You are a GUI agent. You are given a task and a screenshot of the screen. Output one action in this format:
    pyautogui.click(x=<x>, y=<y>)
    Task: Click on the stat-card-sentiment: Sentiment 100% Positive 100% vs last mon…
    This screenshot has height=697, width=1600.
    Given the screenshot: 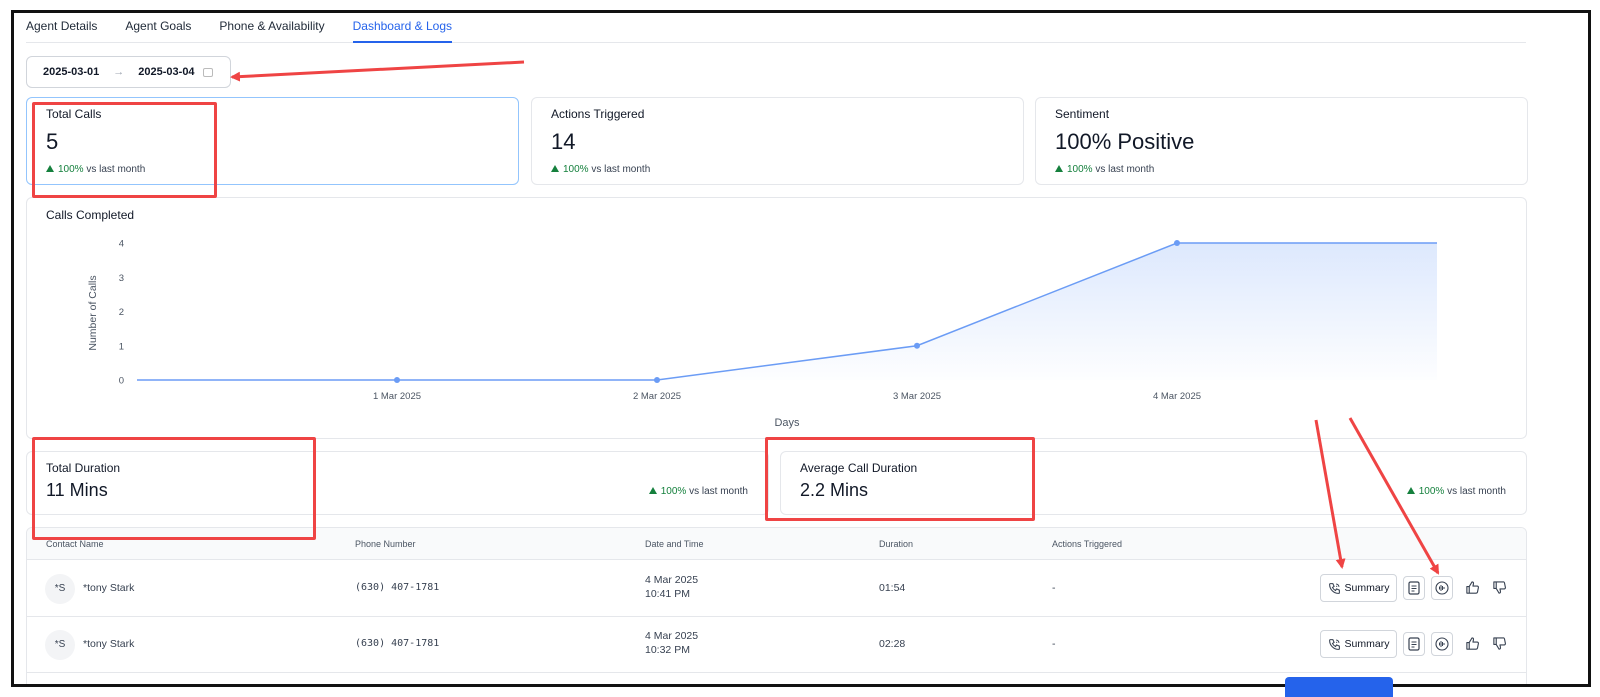 What is the action you would take?
    pyautogui.click(x=1281, y=141)
    